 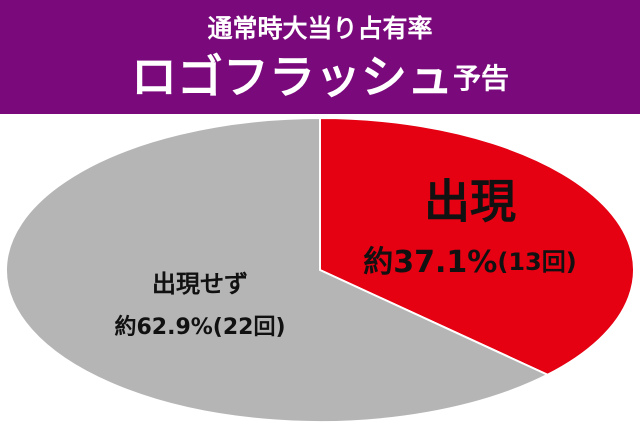 I want to click on count-label: (22回), so click(x=249, y=327).